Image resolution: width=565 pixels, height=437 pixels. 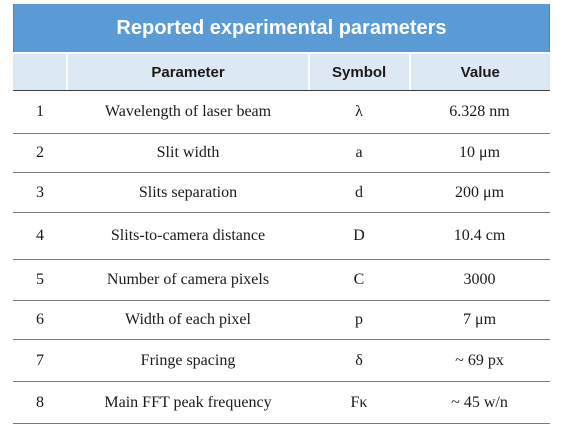 What do you see at coordinates (40, 360) in the screenshot?
I see `row-number: 7` at bounding box center [40, 360].